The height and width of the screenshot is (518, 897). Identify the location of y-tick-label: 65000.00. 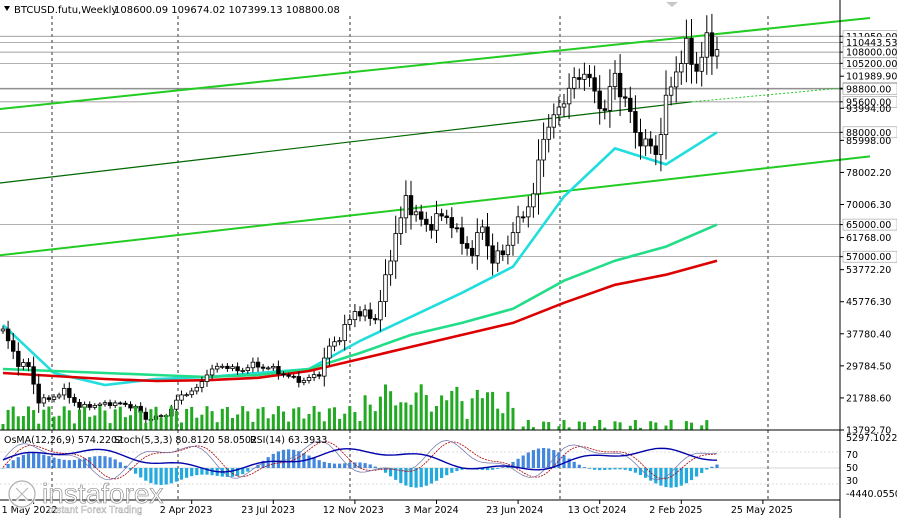
(868, 225).